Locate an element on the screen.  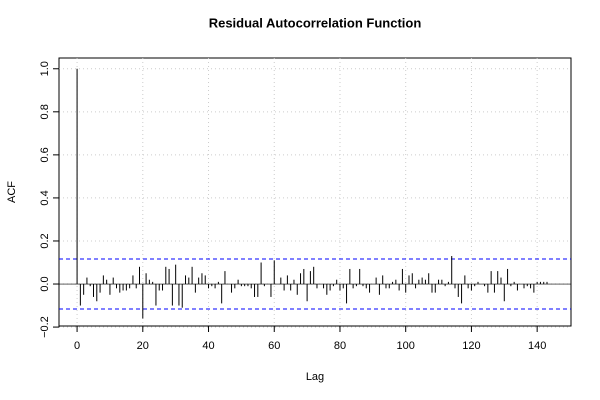
x-tick-label: 80 is located at coordinates (340, 346).